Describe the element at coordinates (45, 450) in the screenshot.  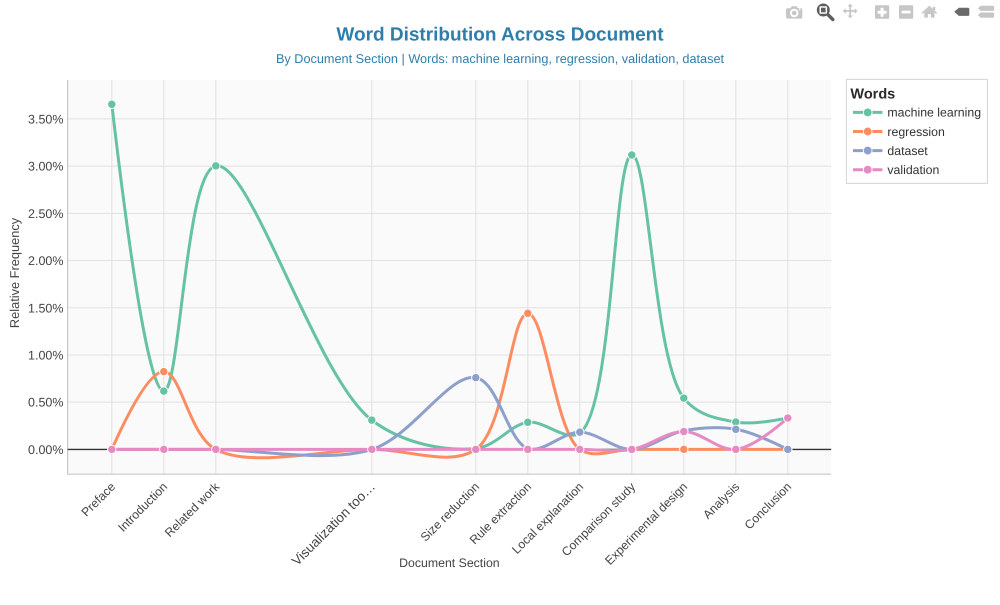
I see `svg-text: 0.00%` at that location.